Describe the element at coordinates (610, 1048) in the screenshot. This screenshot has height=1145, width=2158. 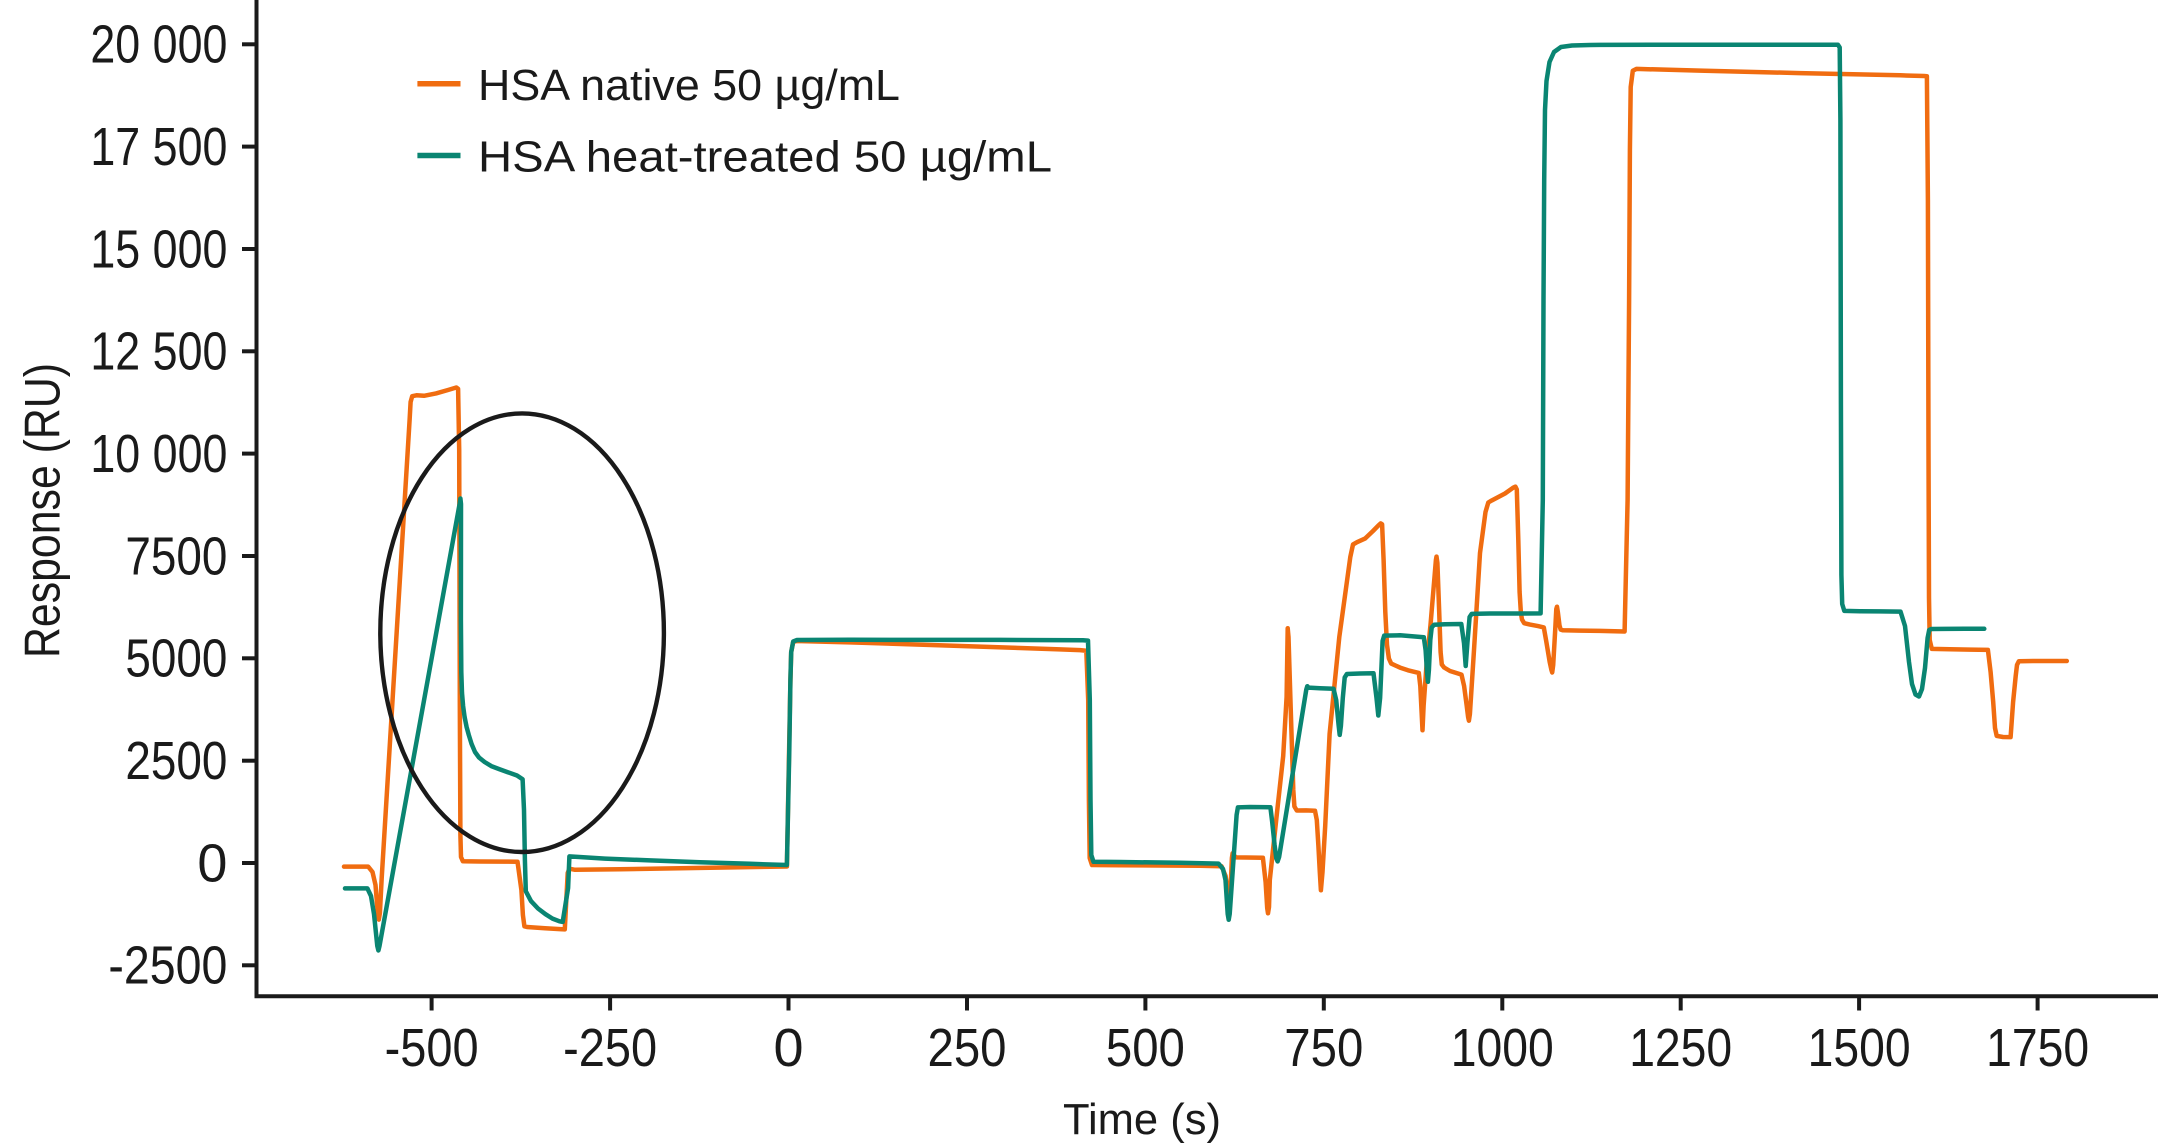
I see `svg-text: -250` at that location.